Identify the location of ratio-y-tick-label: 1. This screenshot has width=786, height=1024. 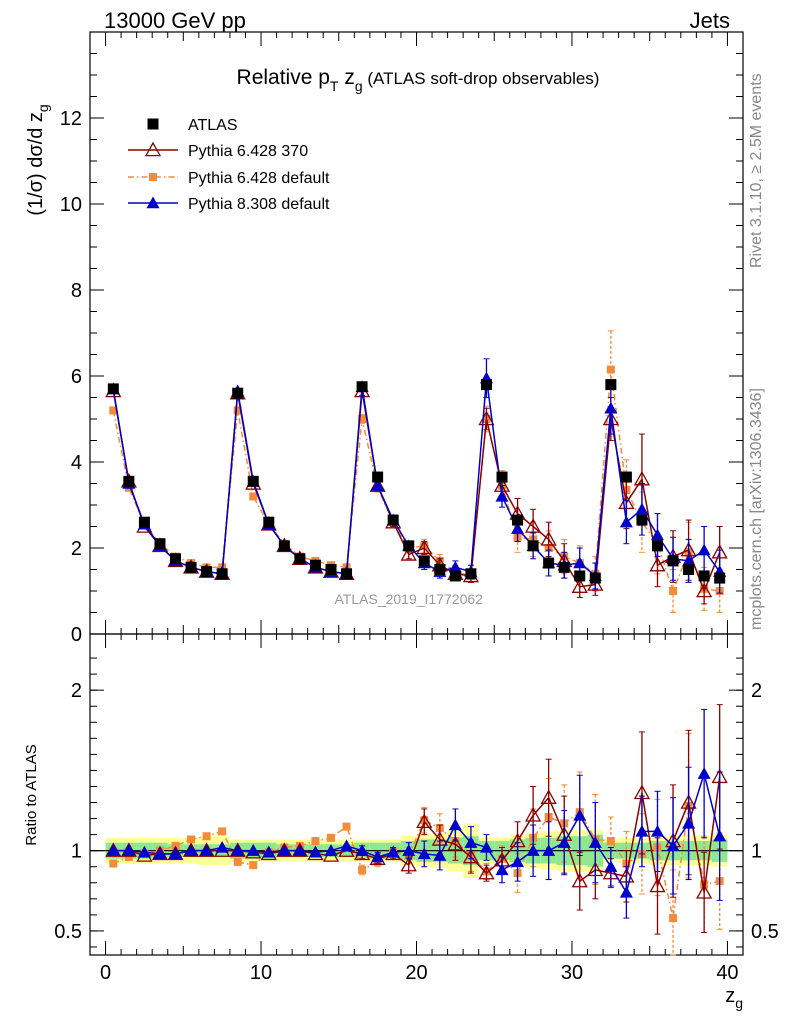
(76, 852).